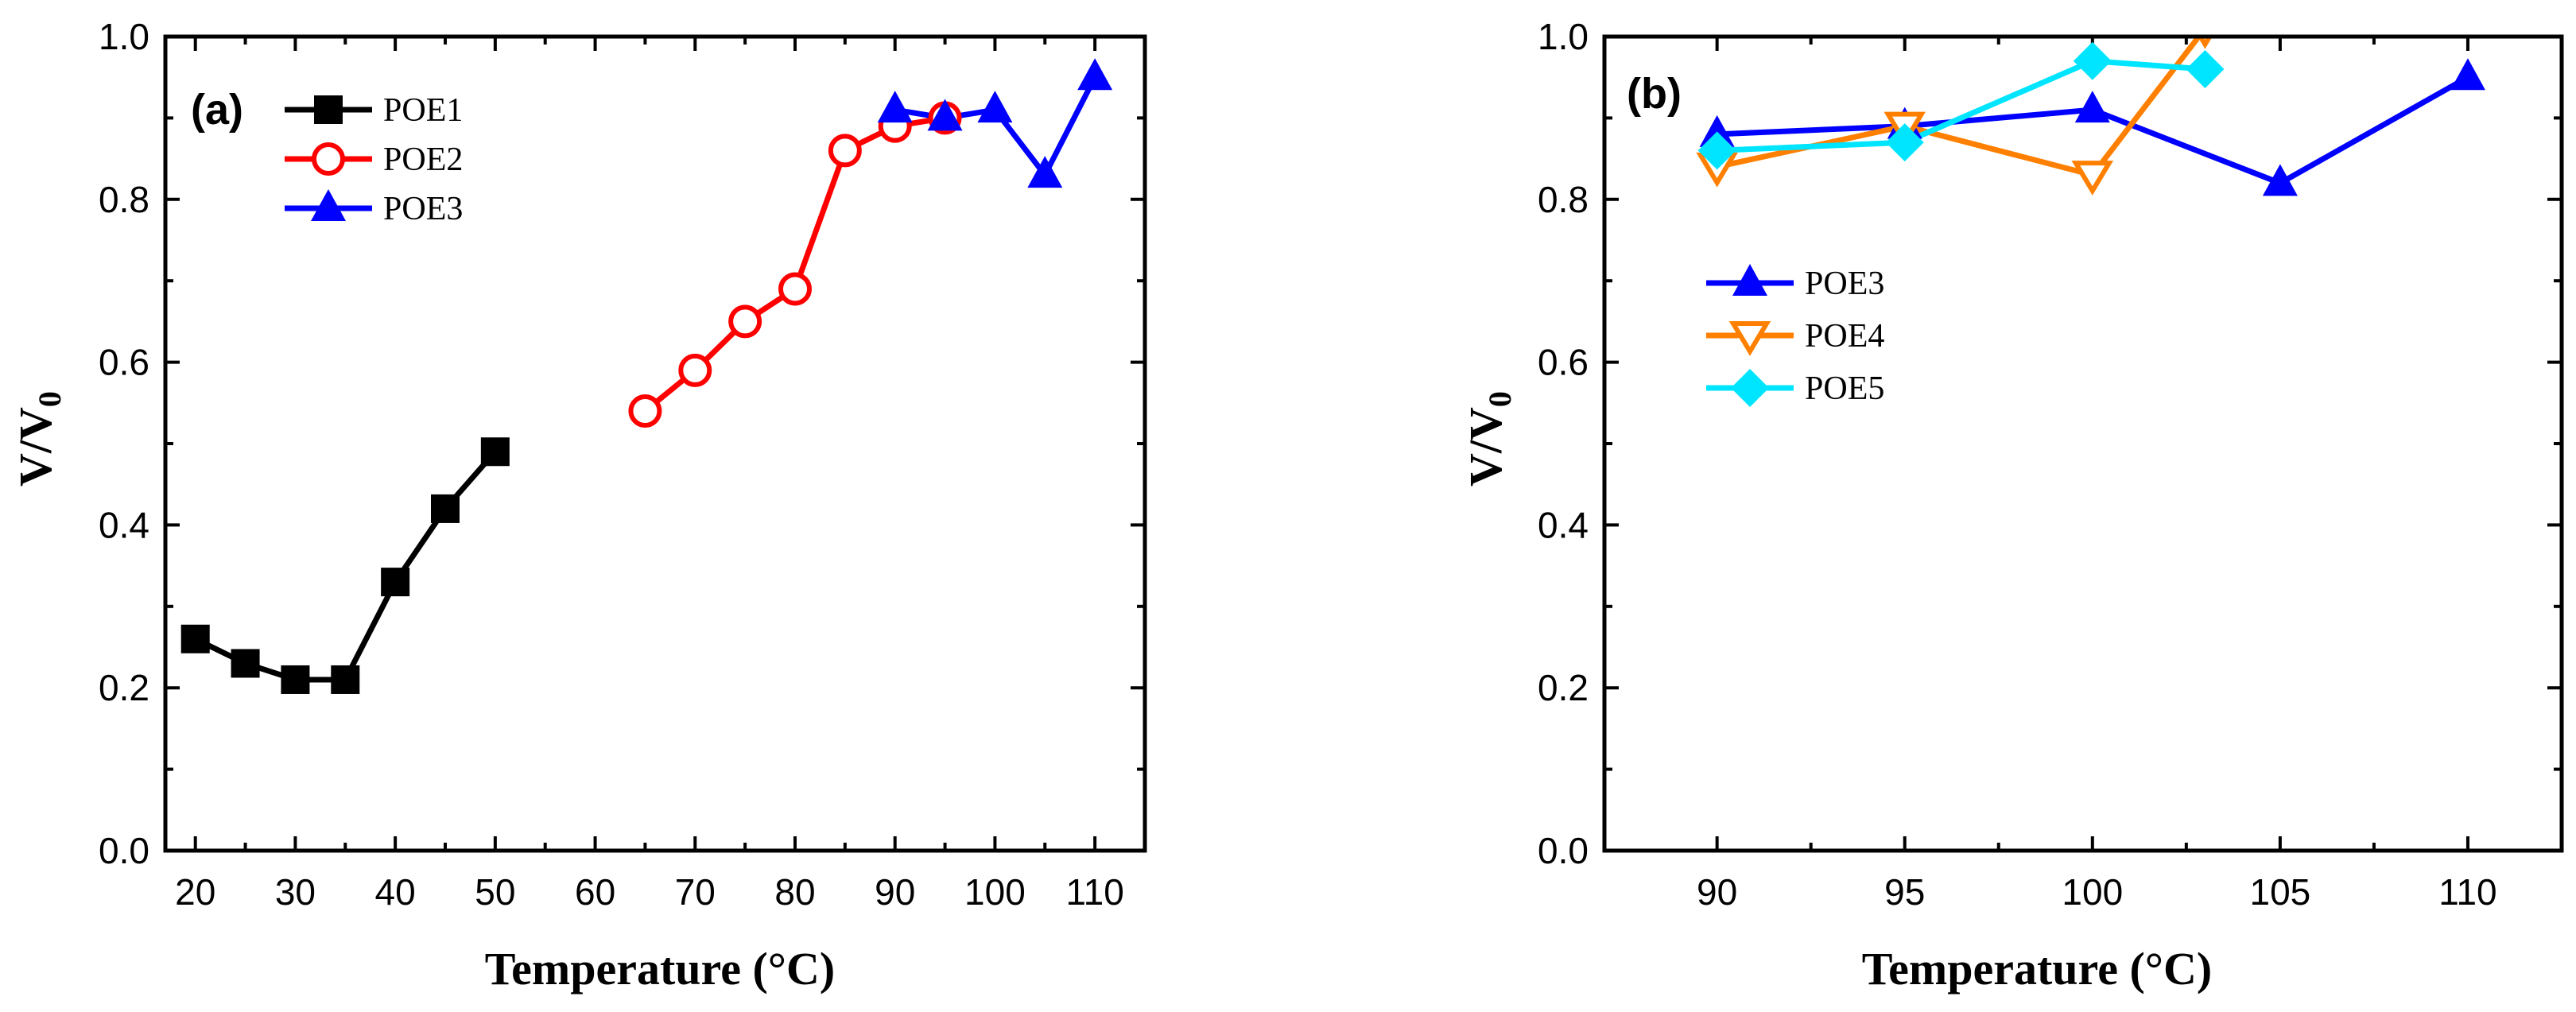  I want to click on y-tick-label-b: 0.8, so click(1564, 199).